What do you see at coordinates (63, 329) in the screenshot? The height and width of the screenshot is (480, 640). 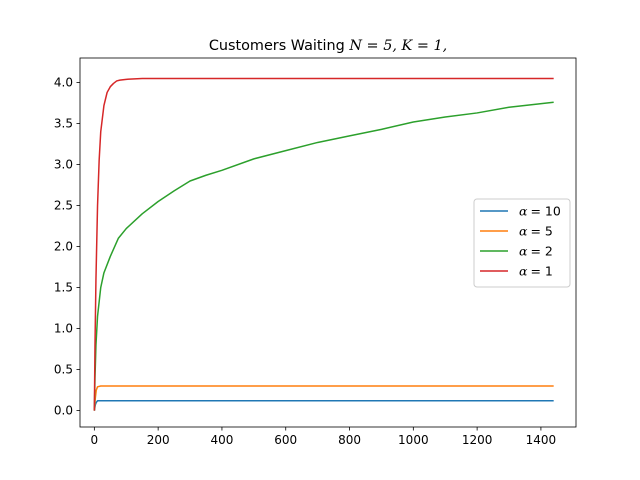 I see `y-tick-label: 1.0` at bounding box center [63, 329].